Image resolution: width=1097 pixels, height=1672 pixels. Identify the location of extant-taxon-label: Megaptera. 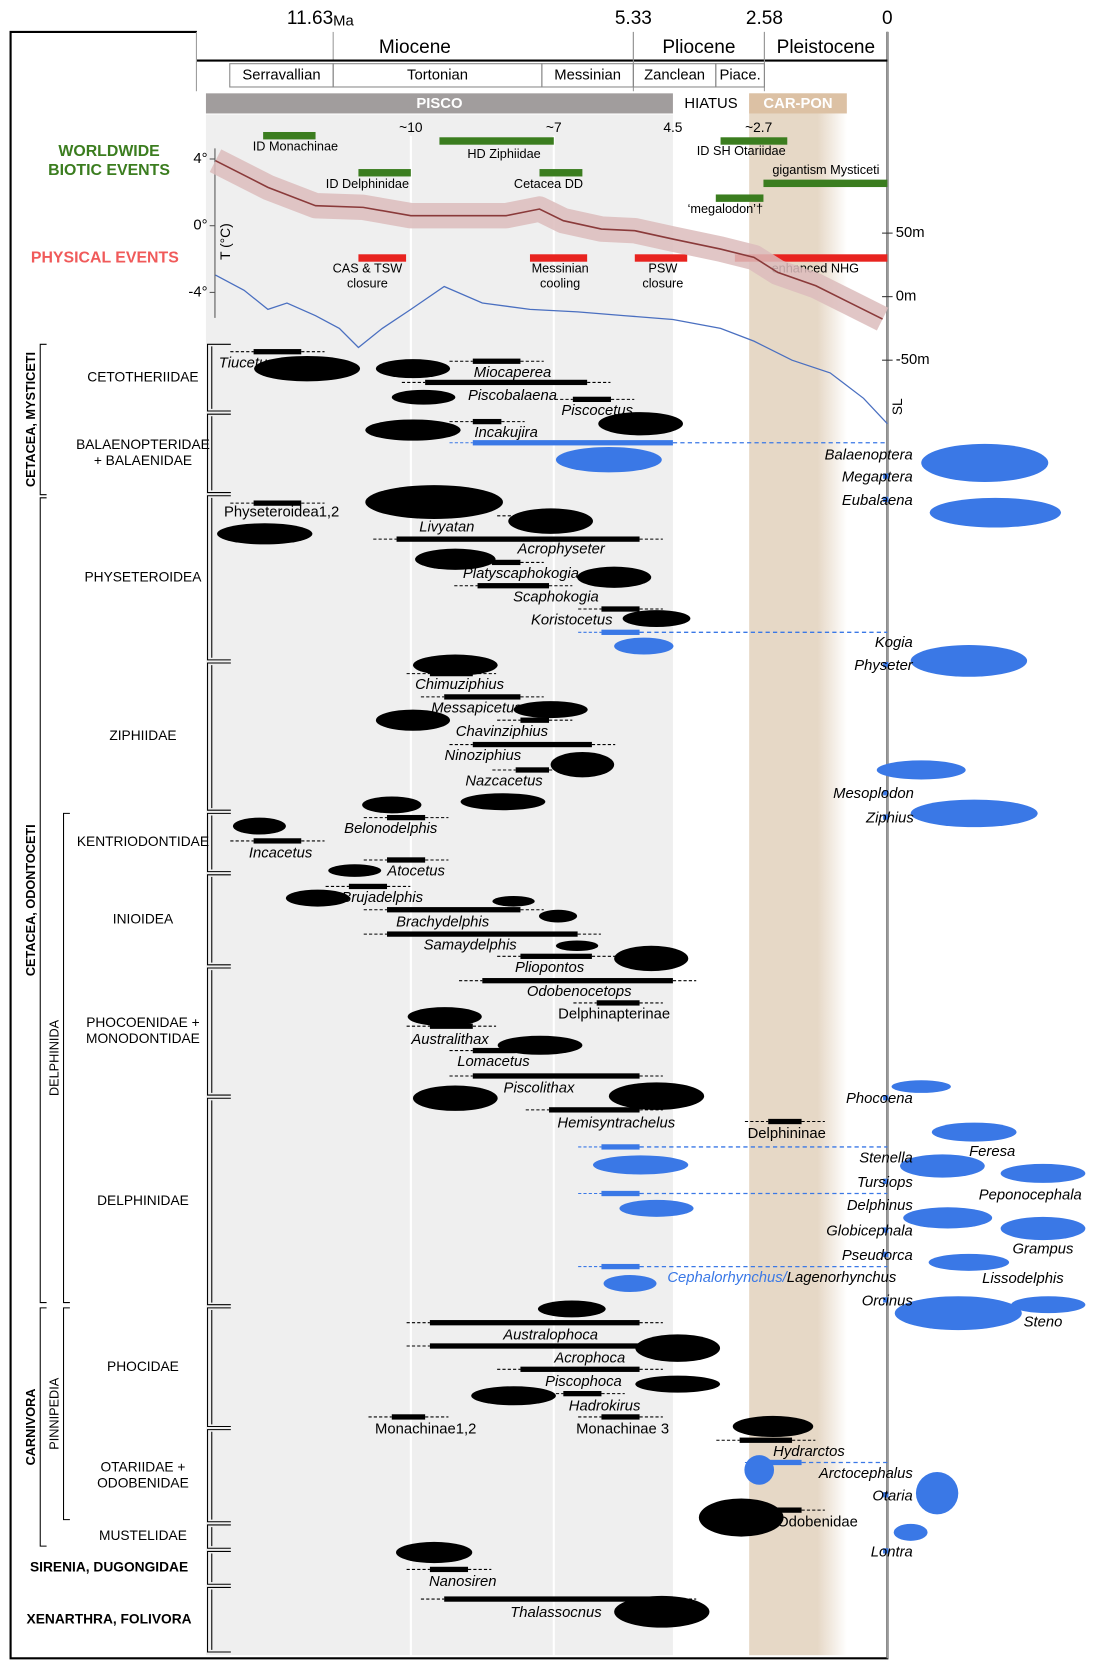
(877, 478).